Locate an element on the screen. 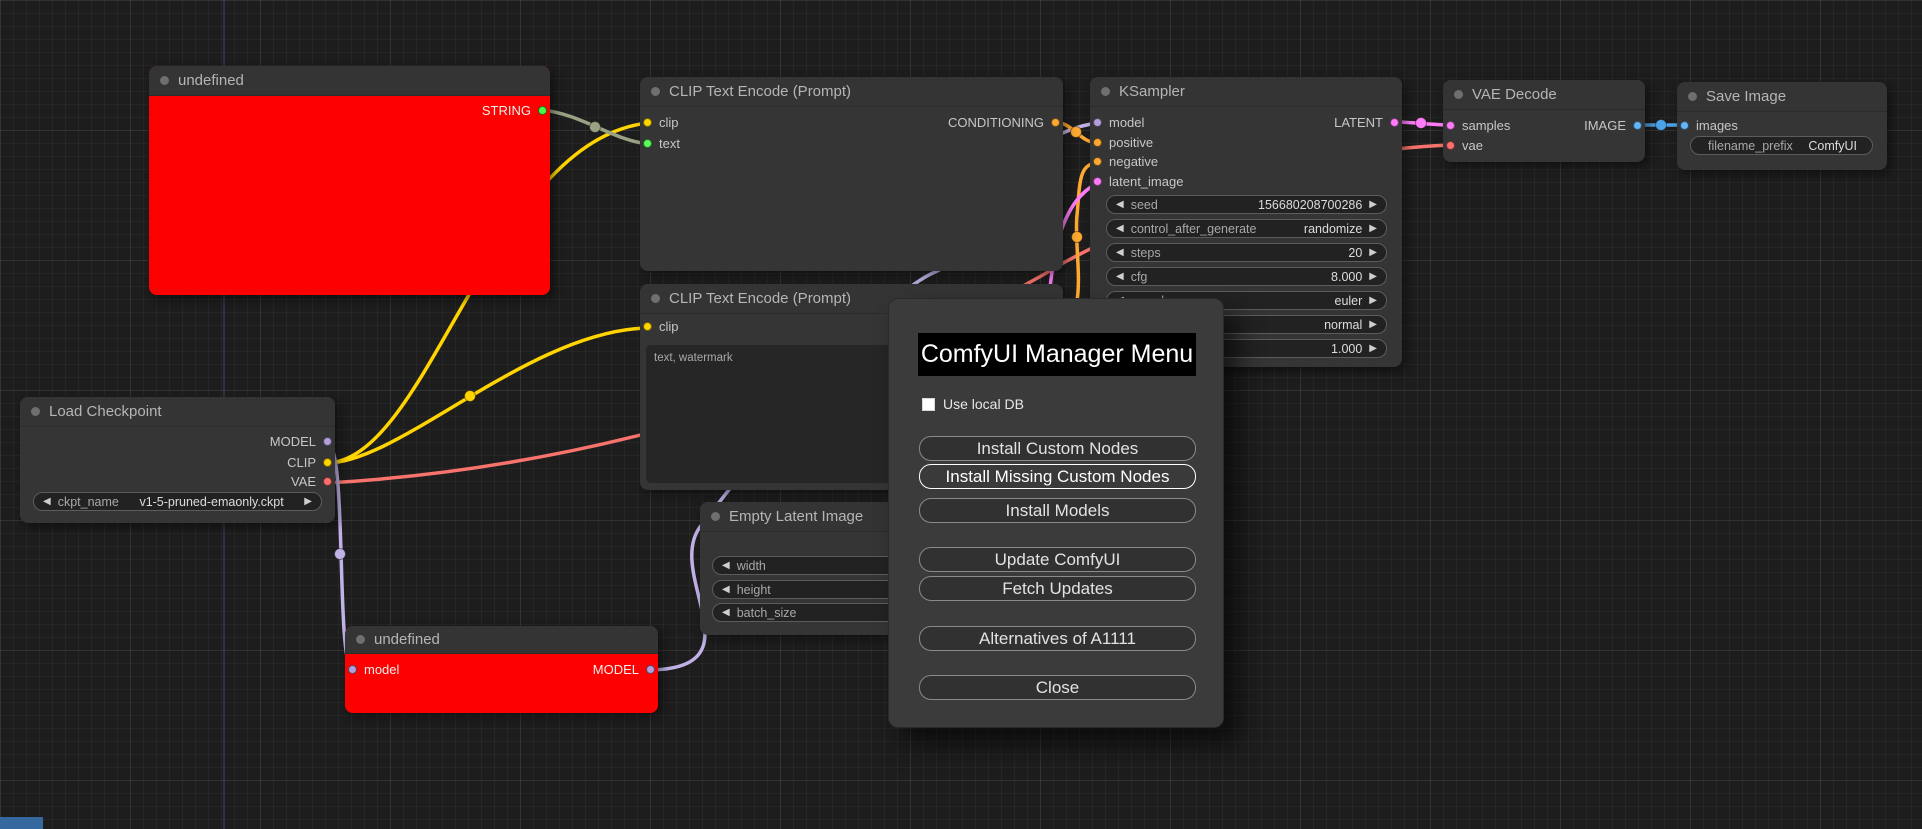 The height and width of the screenshot is (829, 1922). widget-control-after-generate: ◀ control_after_generate randomize ▶ is located at coordinates (1246, 228).